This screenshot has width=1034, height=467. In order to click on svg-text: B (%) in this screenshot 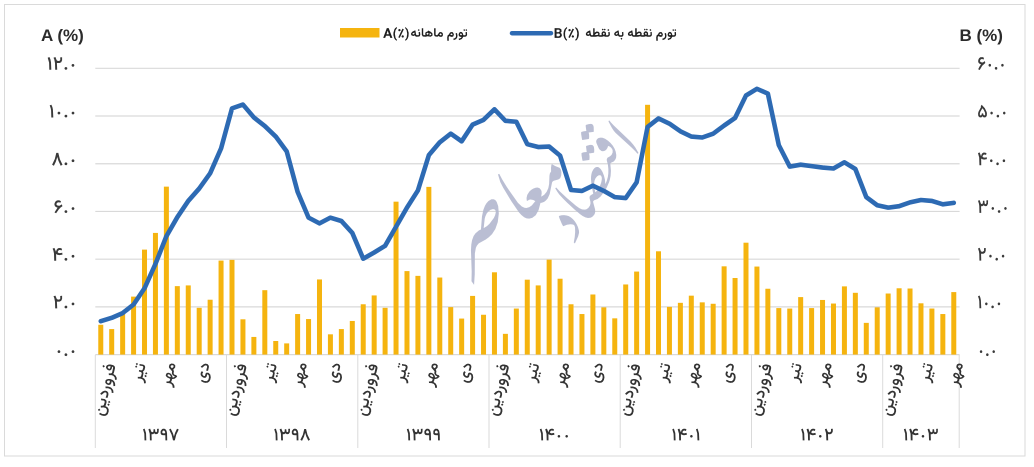, I will do `click(981, 35)`.